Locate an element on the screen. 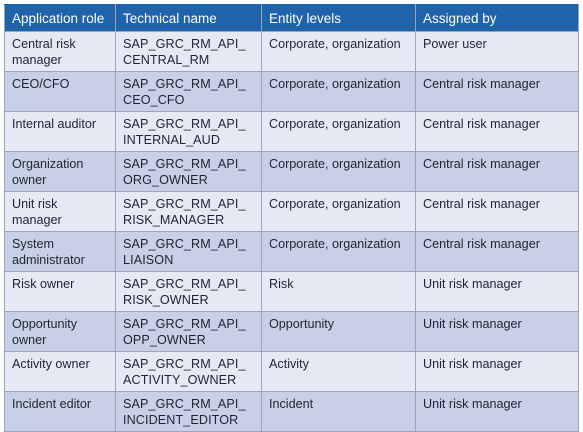 The width and height of the screenshot is (583, 432). header-application-role: Application role is located at coordinates (60, 18).